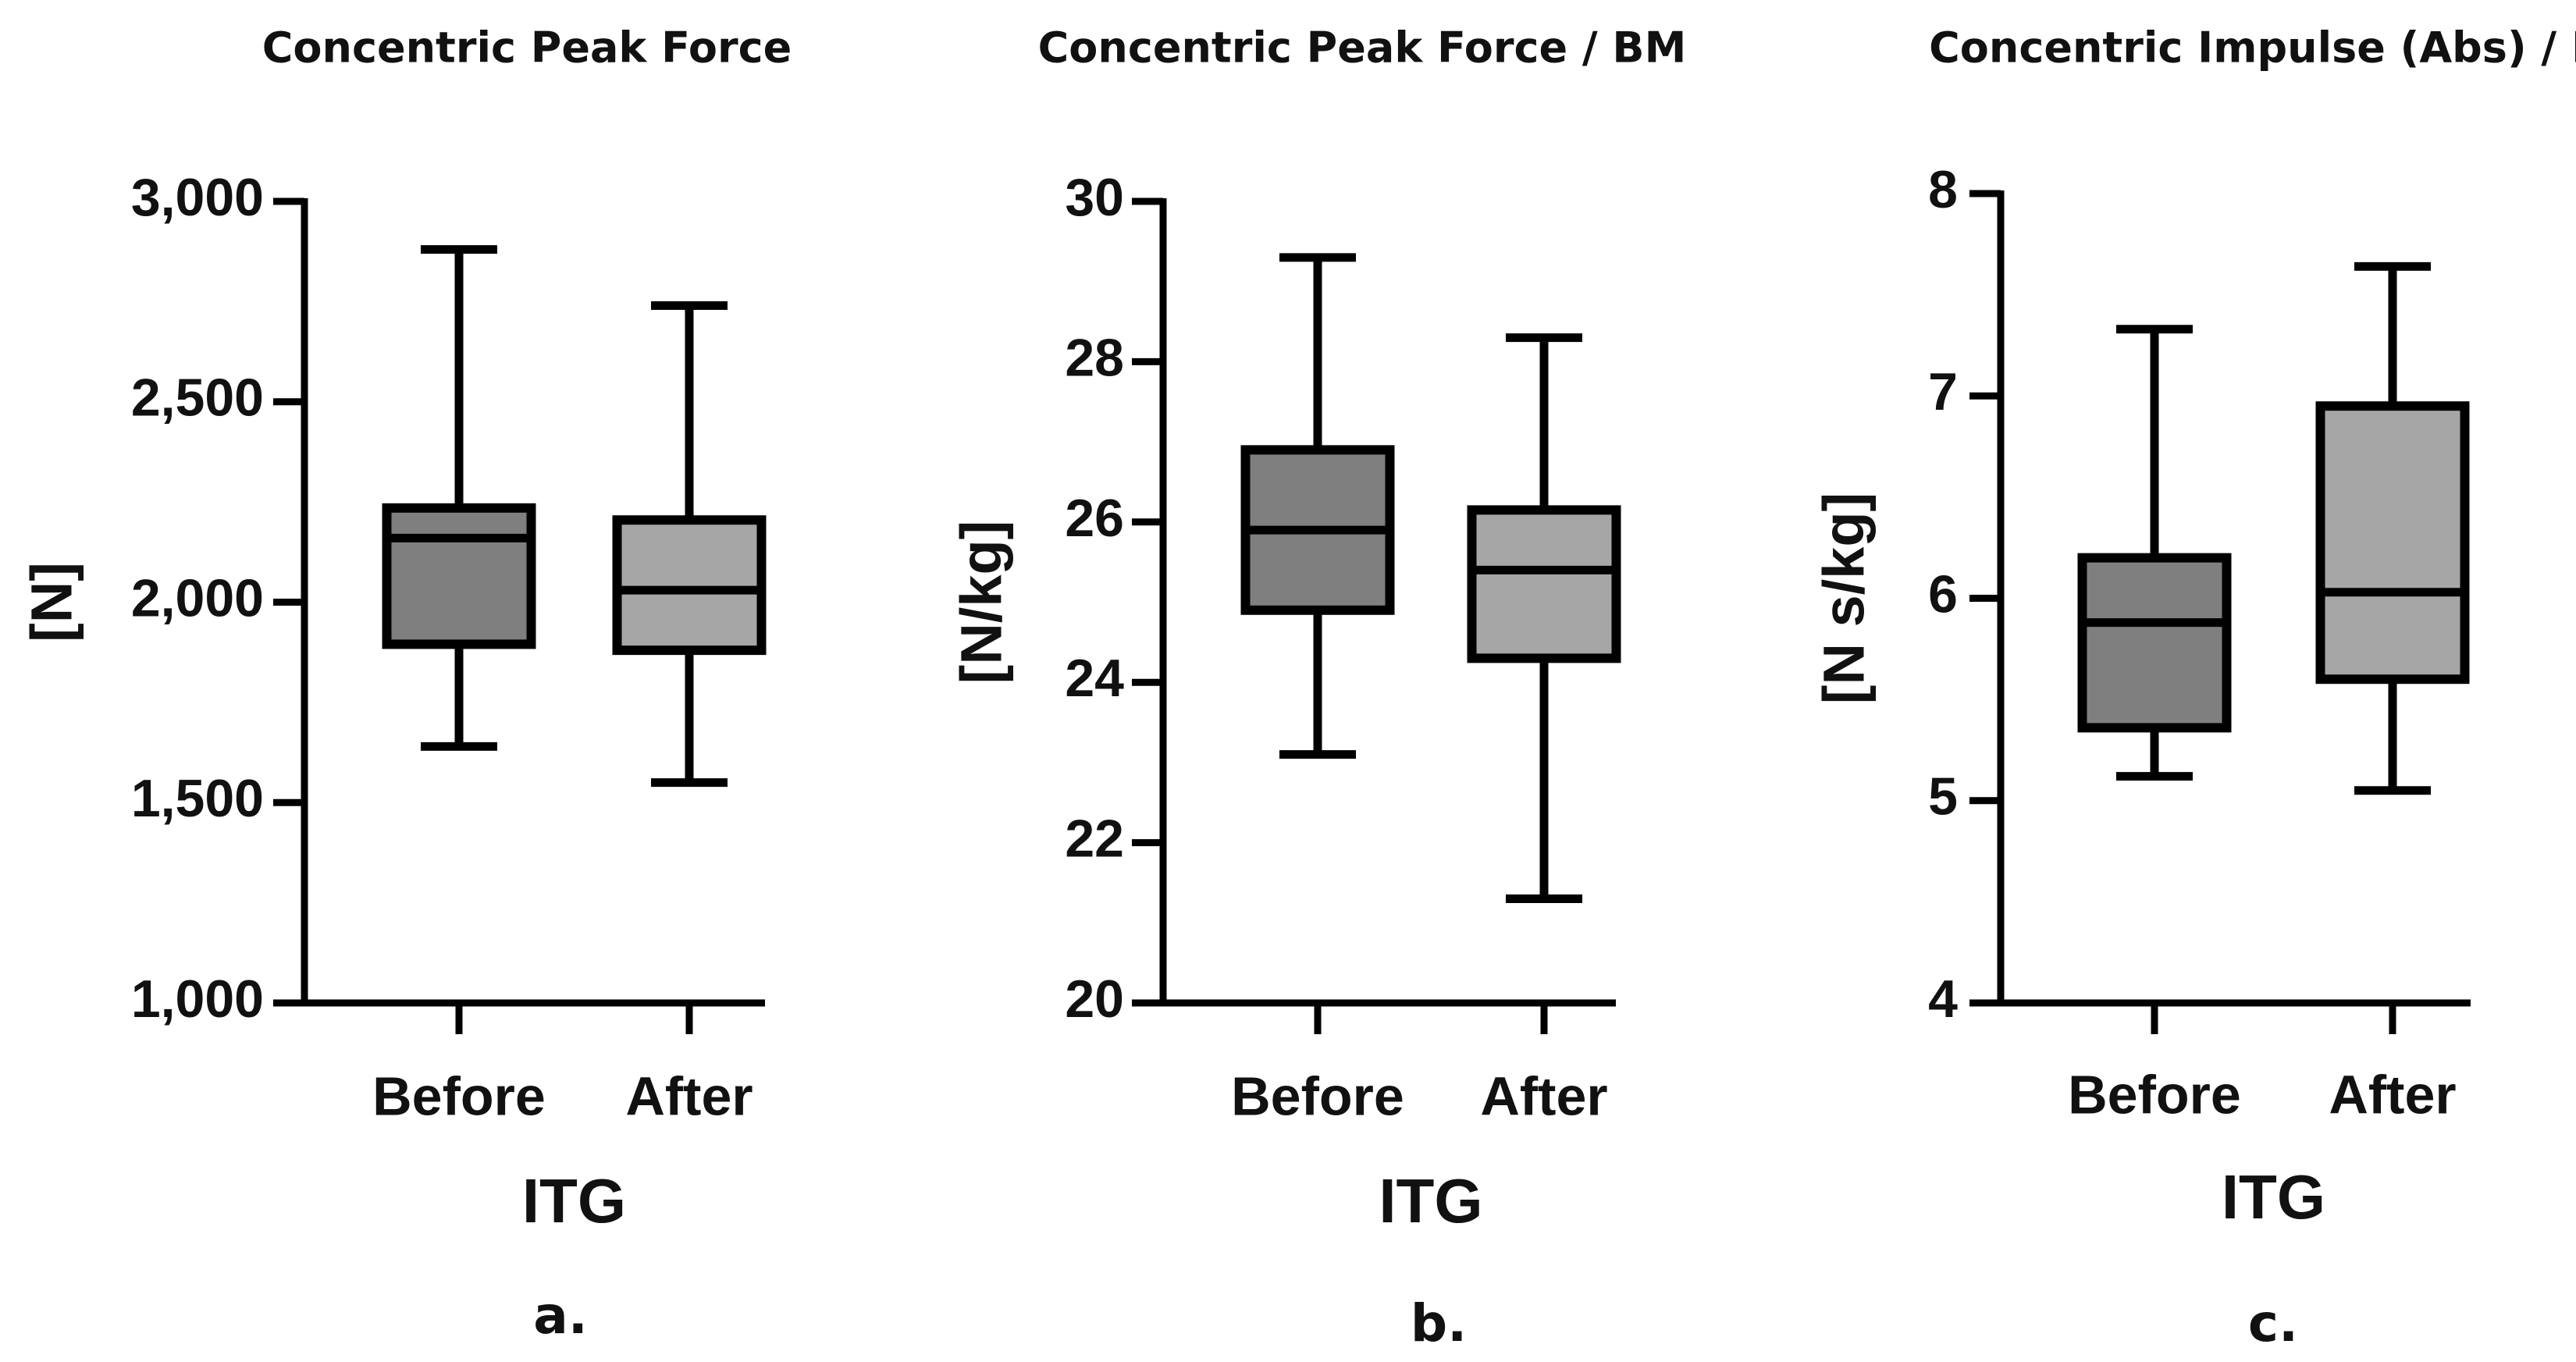  What do you see at coordinates (527, 48) in the screenshot?
I see `panel-title: Concentric Peak Force` at bounding box center [527, 48].